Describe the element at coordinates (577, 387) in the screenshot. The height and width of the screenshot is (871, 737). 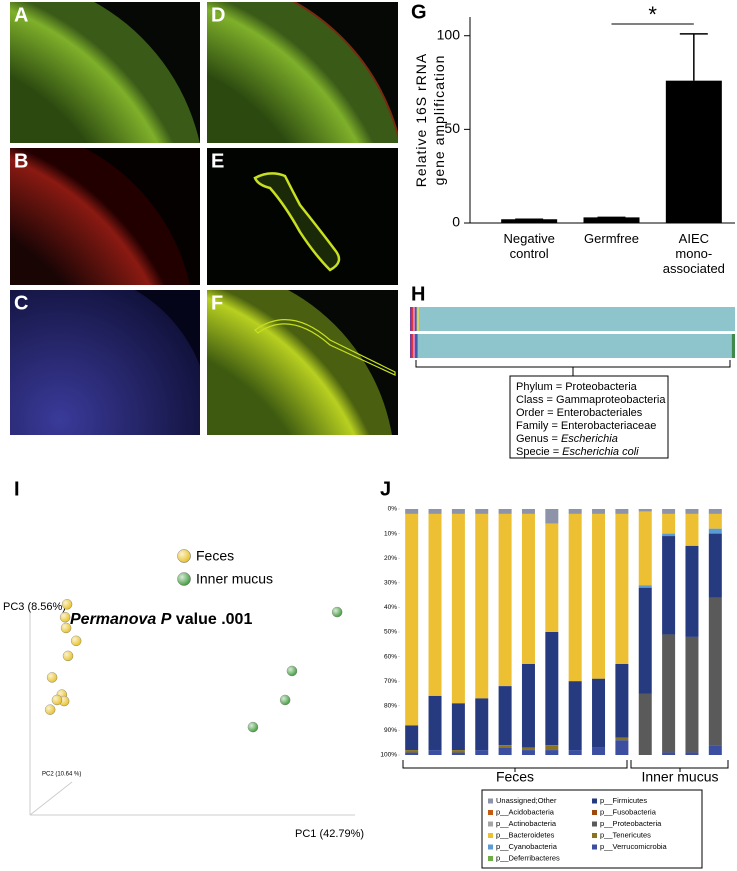
I see `text-part: Phylum = Proteobacteria` at that location.